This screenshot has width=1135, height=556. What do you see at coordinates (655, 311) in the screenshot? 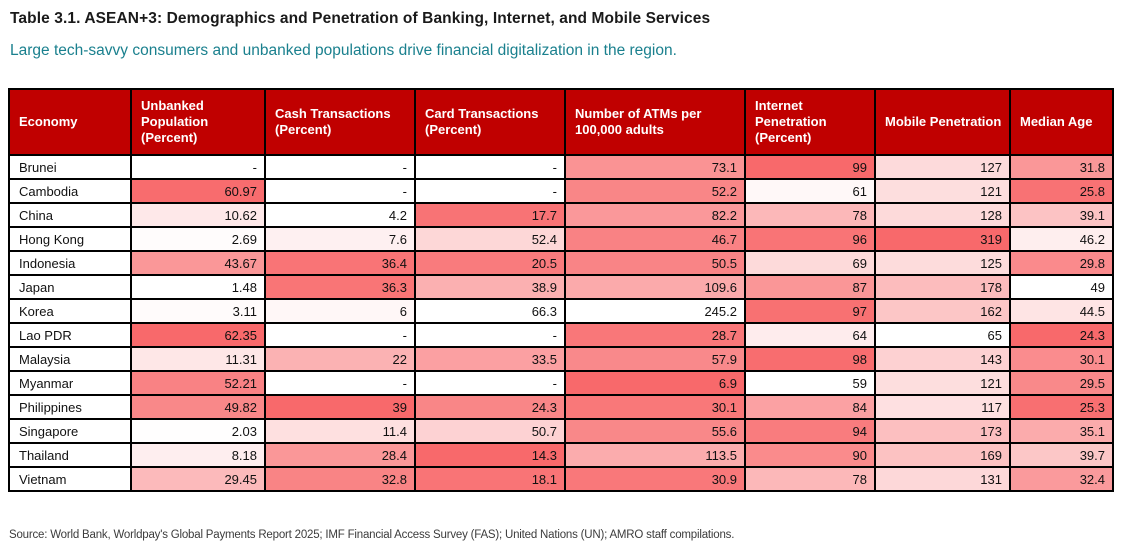
I see `cell-atms-per-100000-adults: 245.2` at bounding box center [655, 311].